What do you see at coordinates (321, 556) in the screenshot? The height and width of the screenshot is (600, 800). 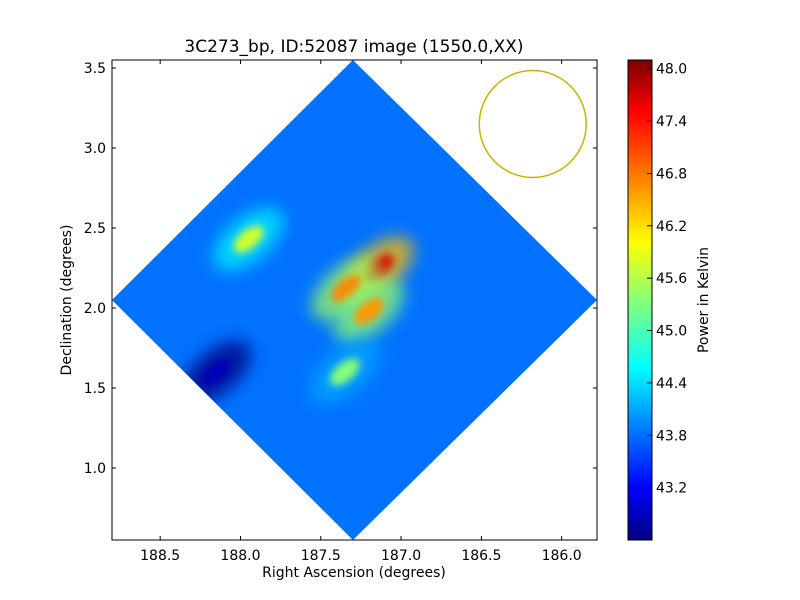 I see `x-tick-label: 187.5` at bounding box center [321, 556].